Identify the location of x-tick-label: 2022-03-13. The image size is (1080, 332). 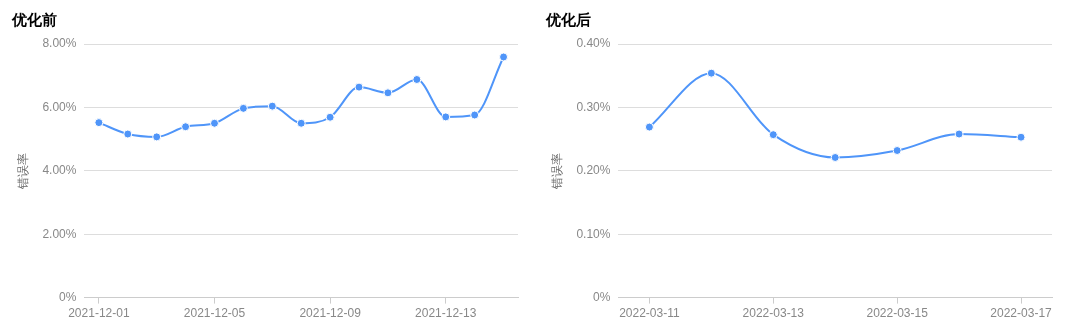
(773, 313).